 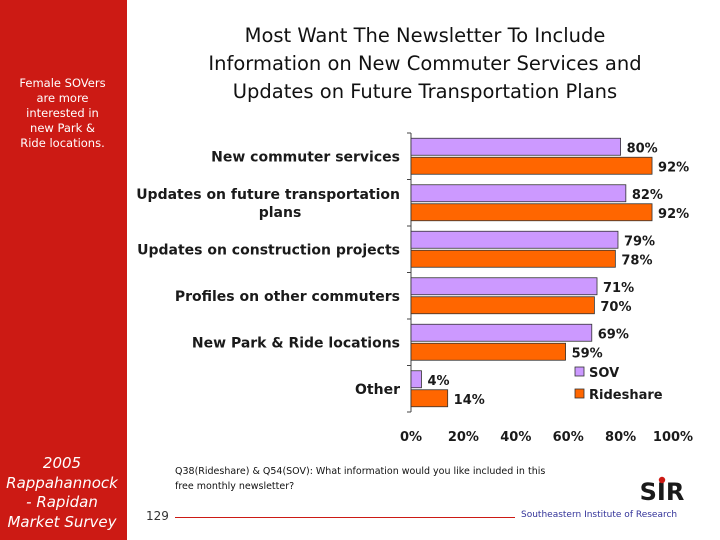 What do you see at coordinates (587, 353) in the screenshot?
I see `bar-value-label: 59%` at bounding box center [587, 353].